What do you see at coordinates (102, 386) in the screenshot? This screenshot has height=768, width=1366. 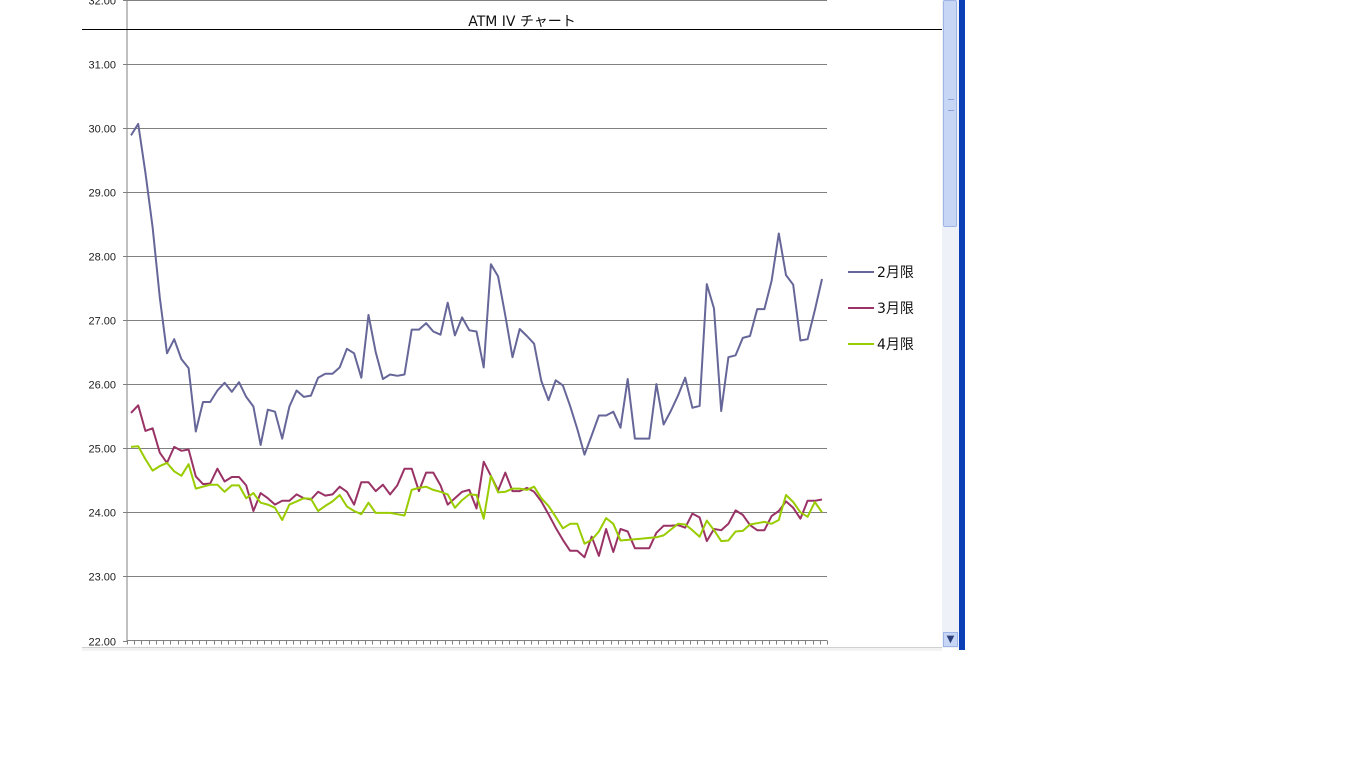 I see `y-tick-label: 26.00` at bounding box center [102, 386].